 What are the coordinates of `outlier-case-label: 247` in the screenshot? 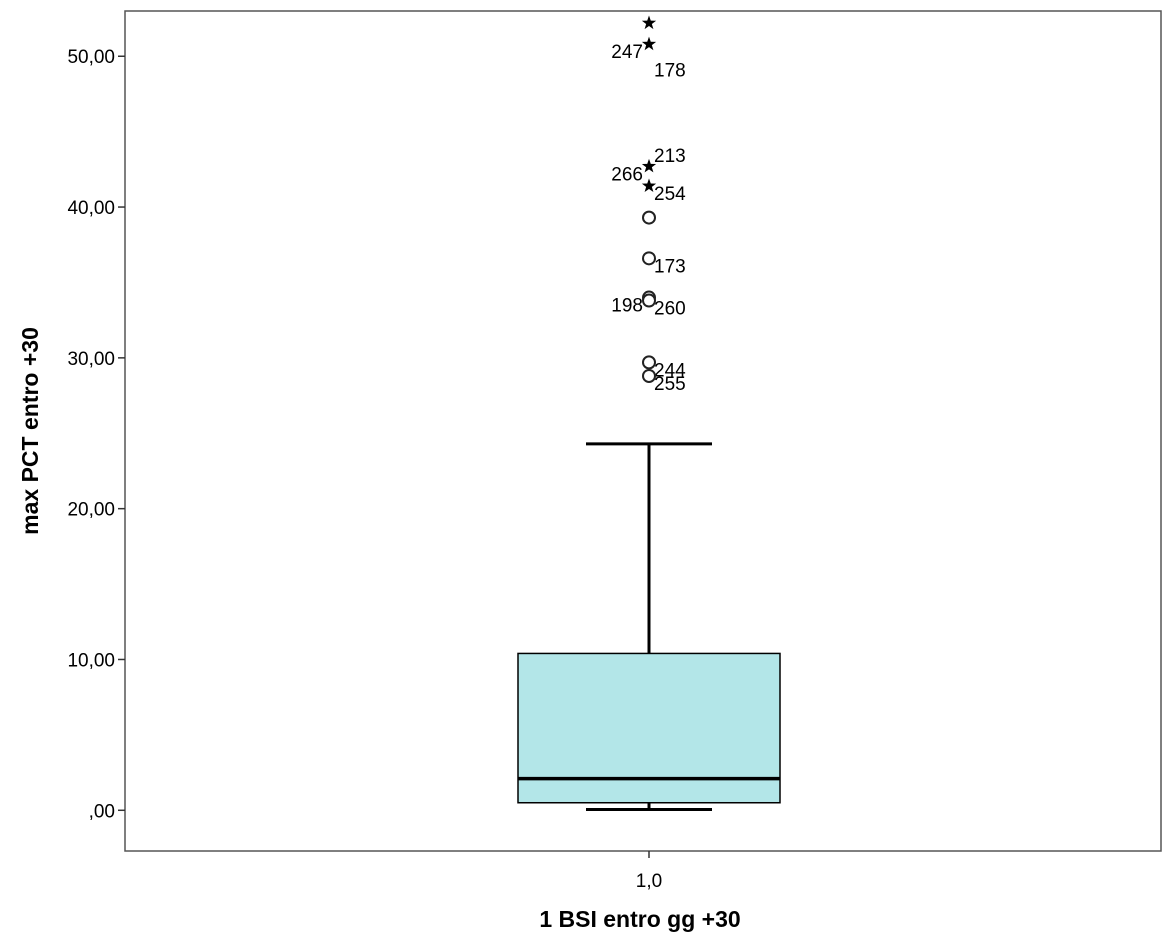 It's located at (627, 52).